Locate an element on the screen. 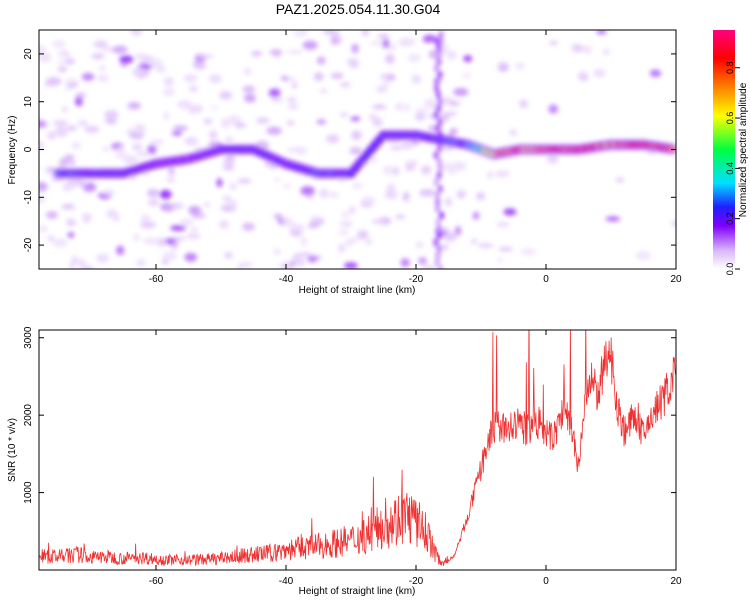 This screenshot has height=600, width=750. colorbar-gradient is located at coordinates (724, 149).